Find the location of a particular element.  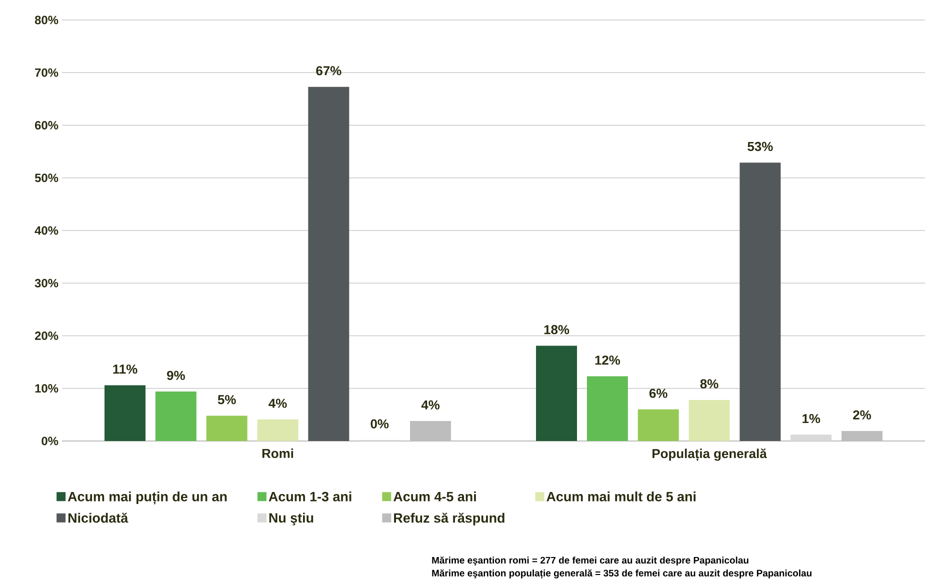

data-label: 5% is located at coordinates (227, 399).